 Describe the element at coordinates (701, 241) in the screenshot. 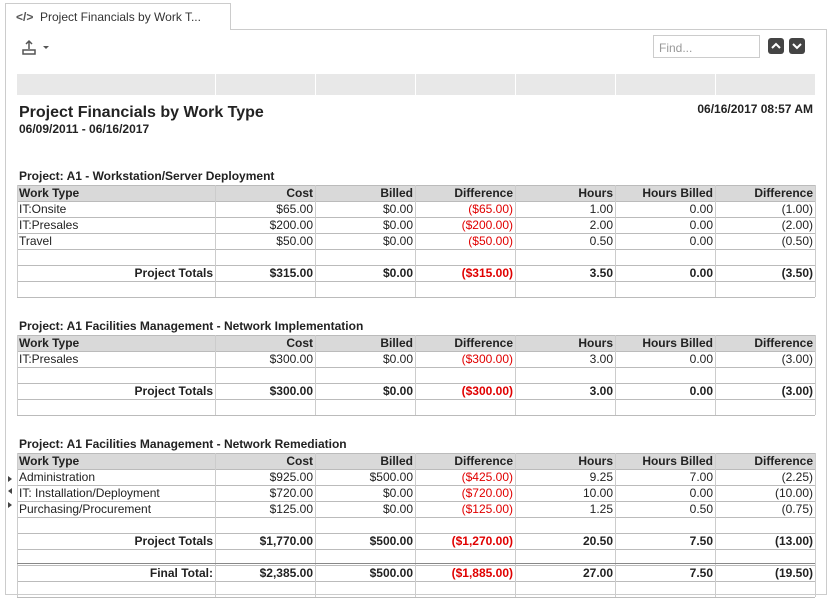

I see `cell: 0.00` at that location.